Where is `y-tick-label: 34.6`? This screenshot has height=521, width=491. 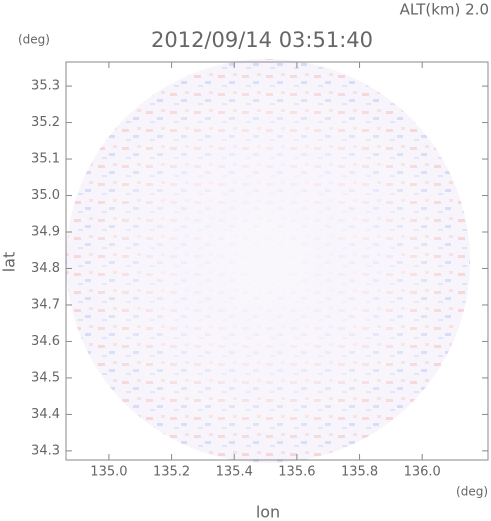 y-tick-label: 34.6 is located at coordinates (45, 341).